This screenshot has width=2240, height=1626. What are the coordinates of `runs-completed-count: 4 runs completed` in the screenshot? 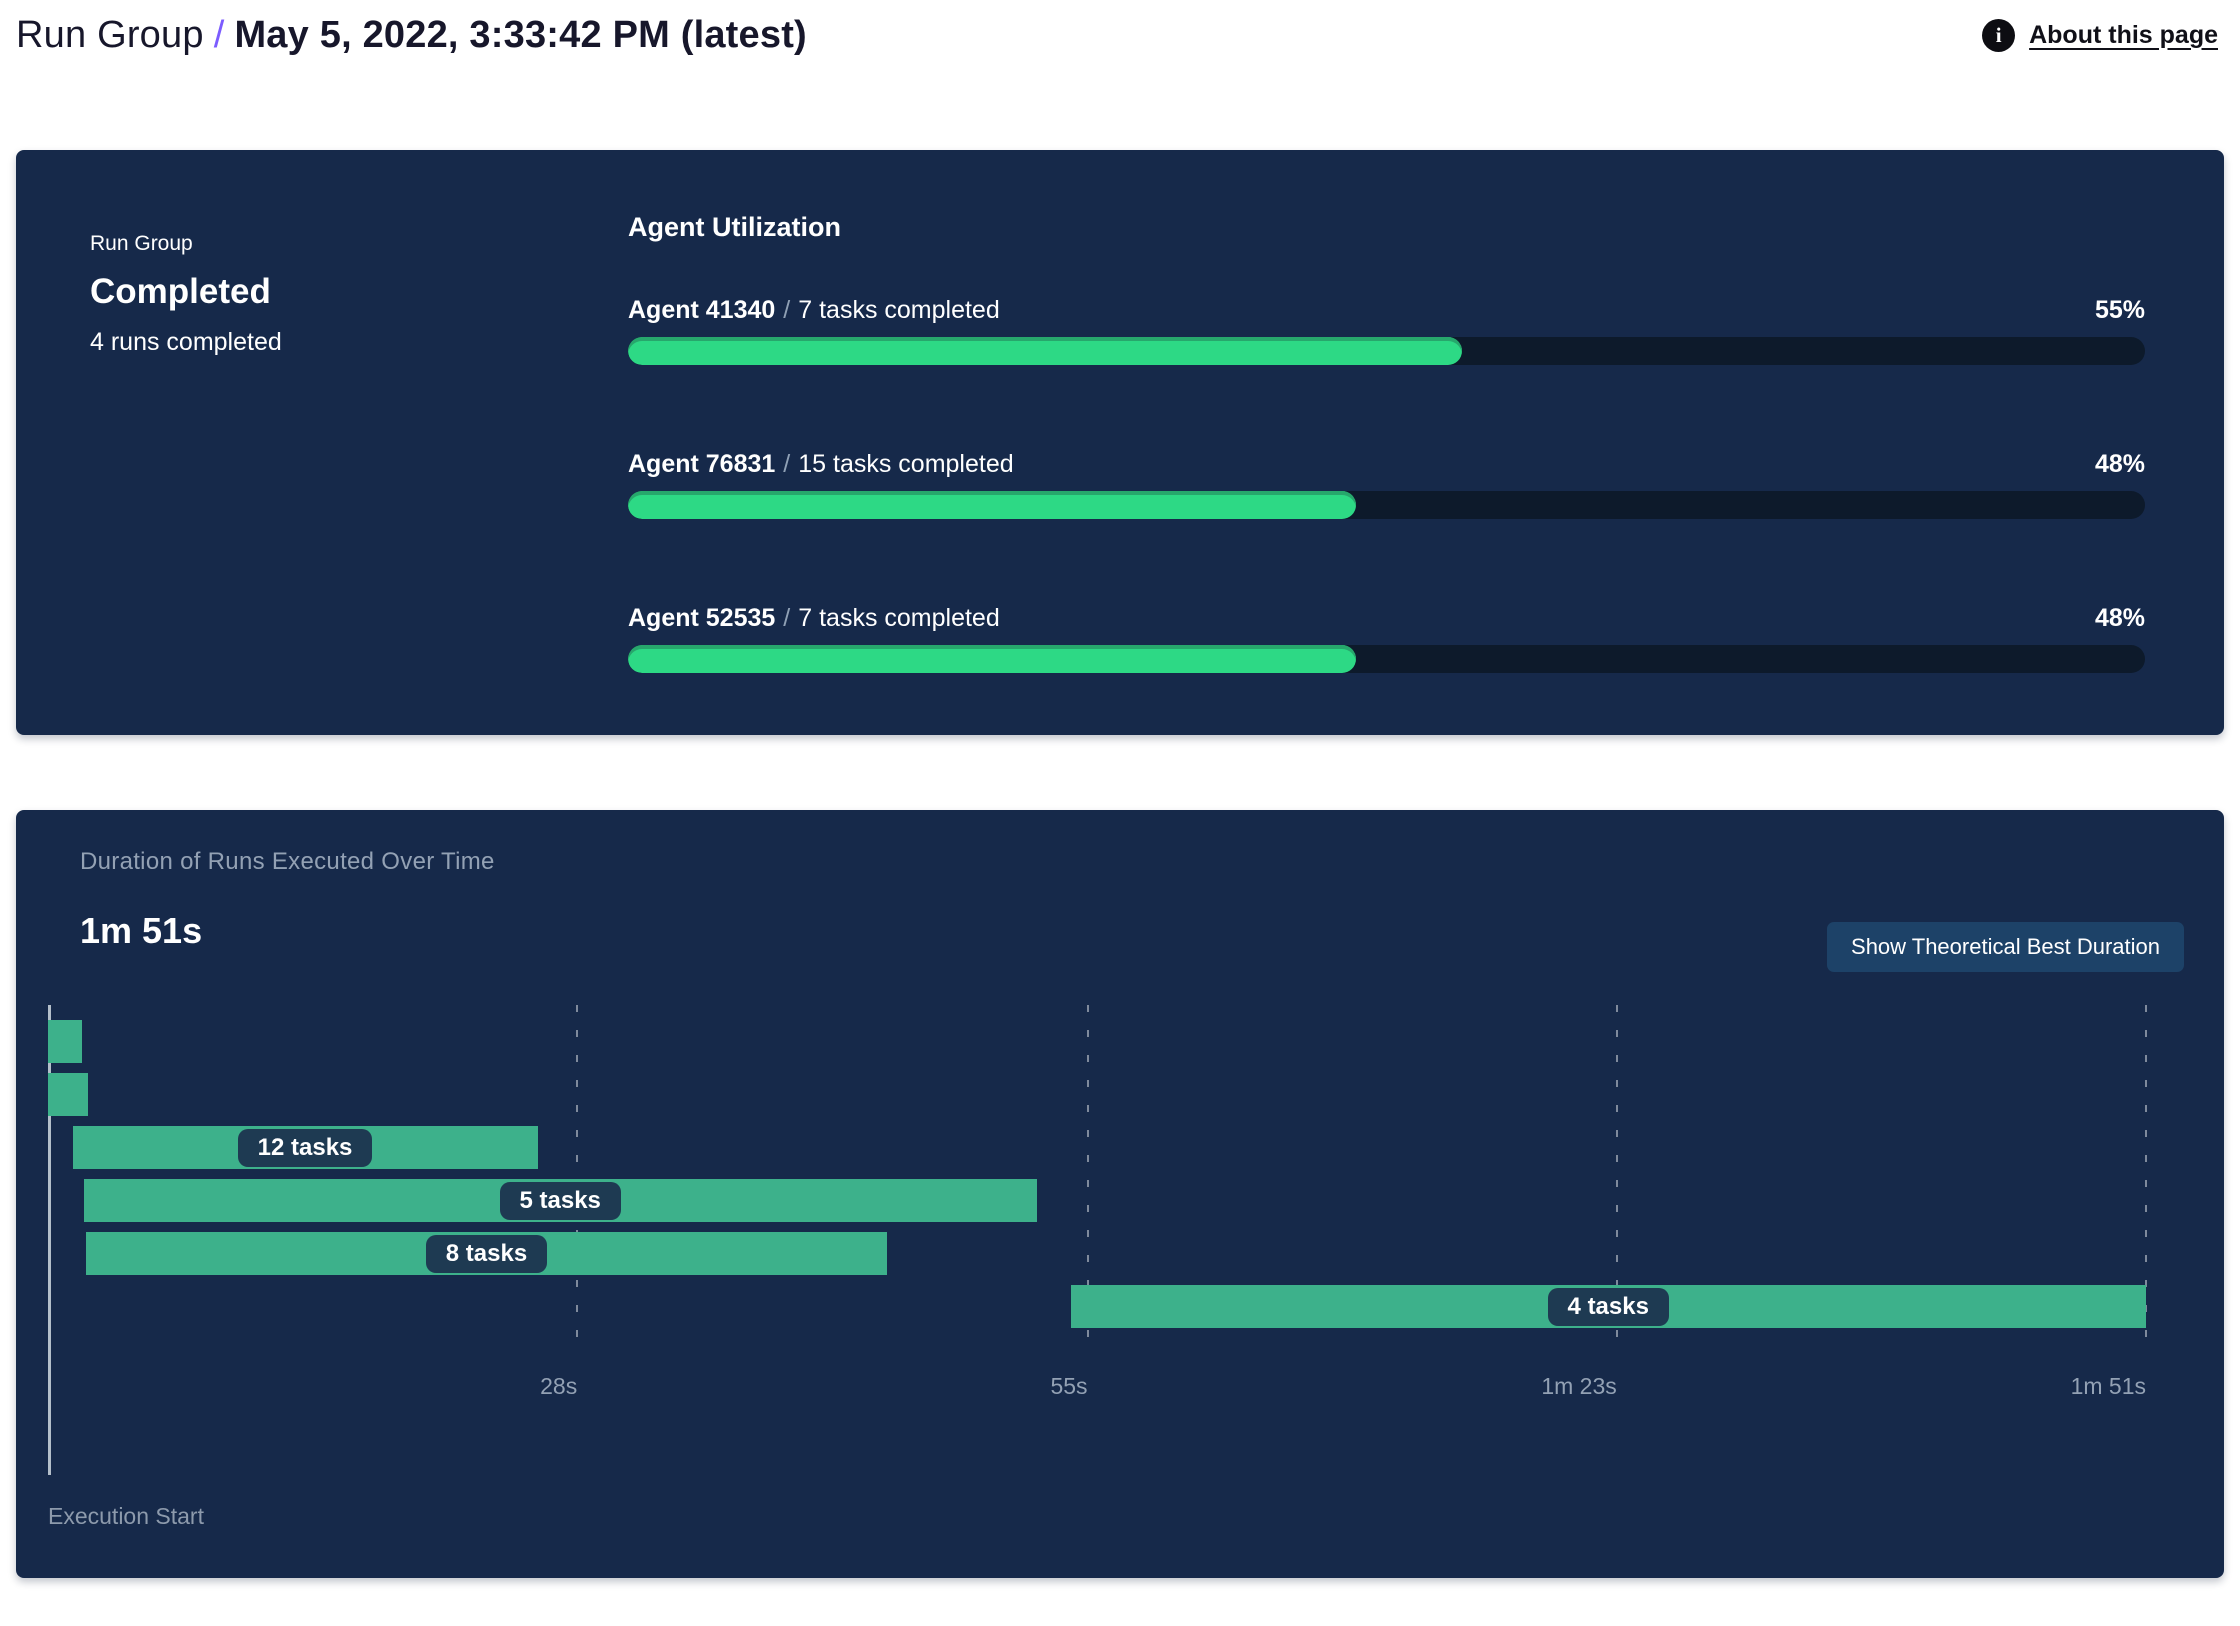 It's located at (186, 342).